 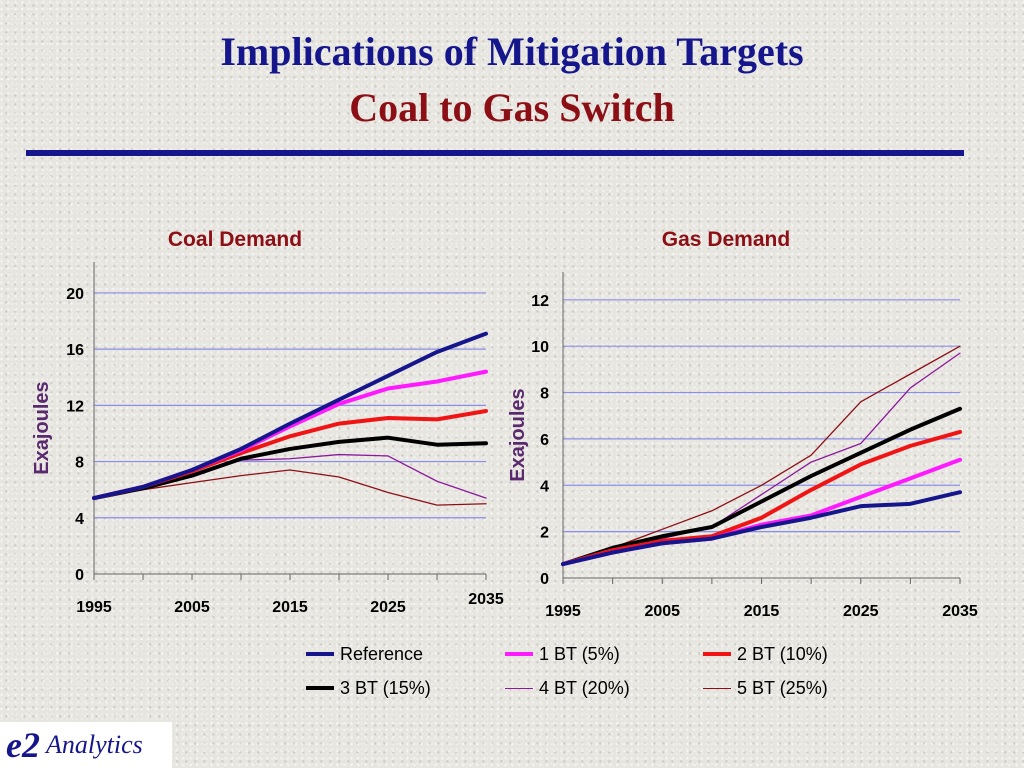 What do you see at coordinates (23, 745) in the screenshot?
I see `logo-mark: e2` at bounding box center [23, 745].